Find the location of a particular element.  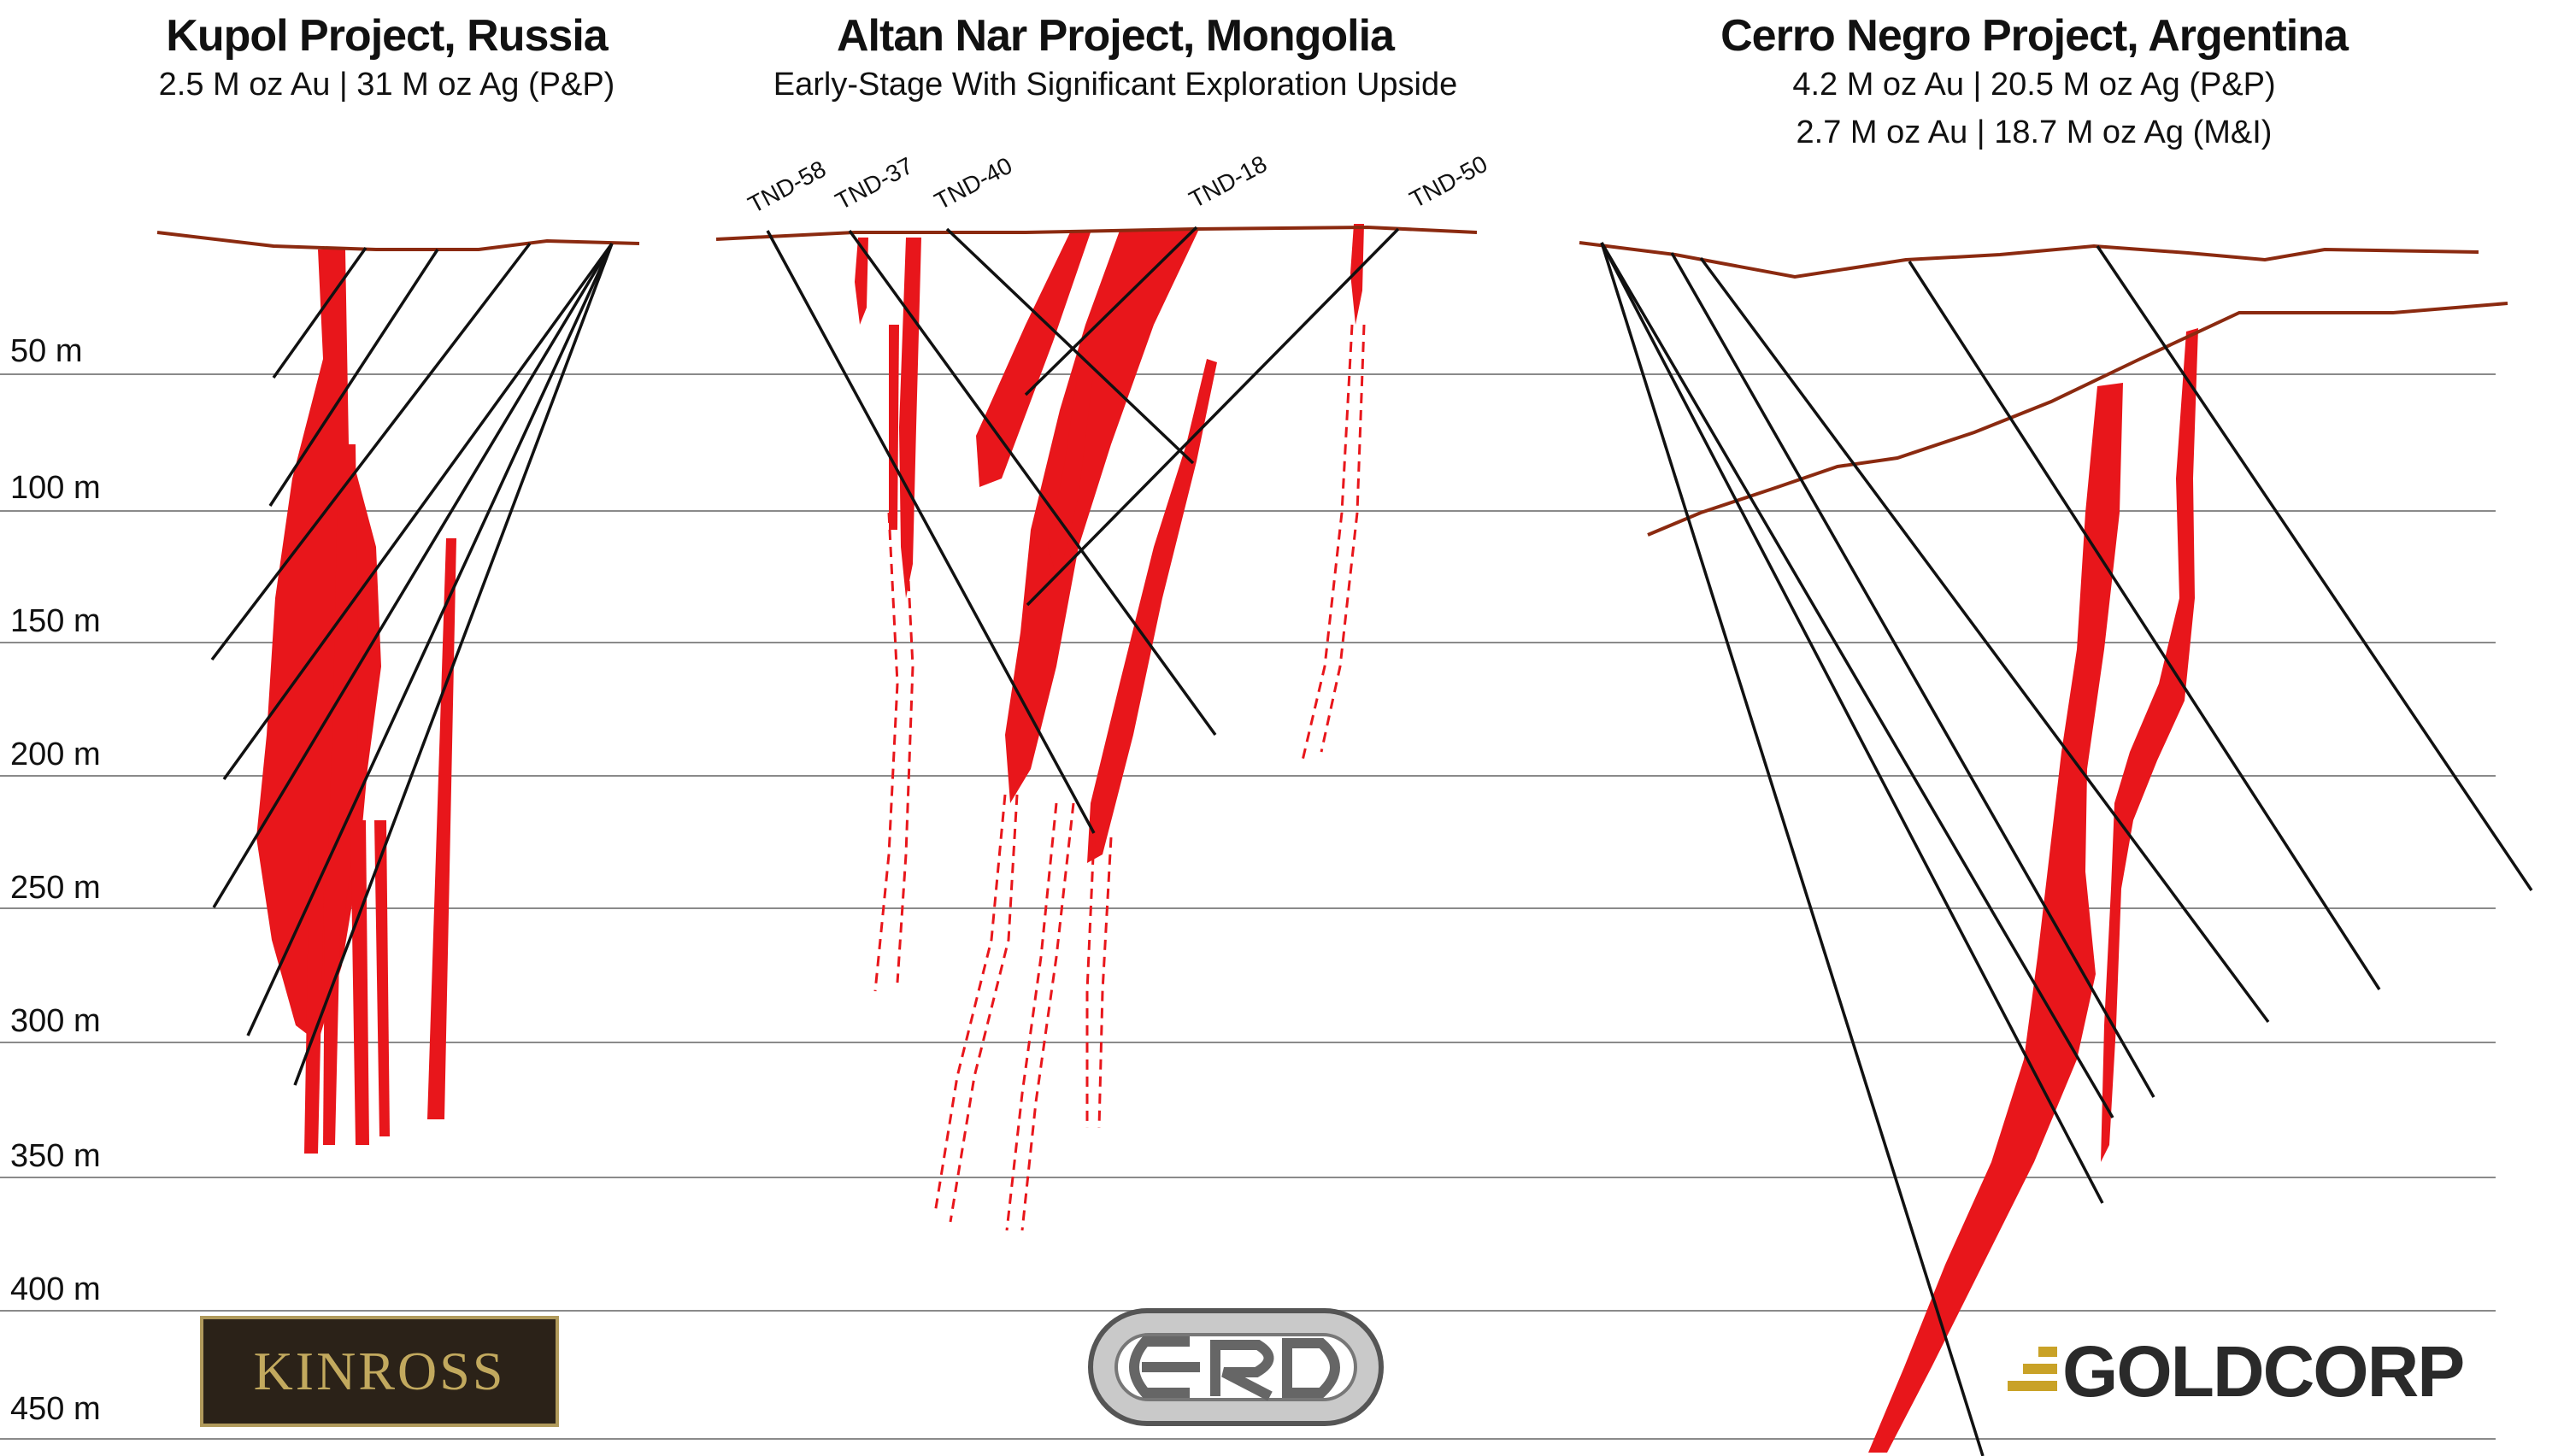

depth-label-250: 250 m is located at coordinates (55, 888).